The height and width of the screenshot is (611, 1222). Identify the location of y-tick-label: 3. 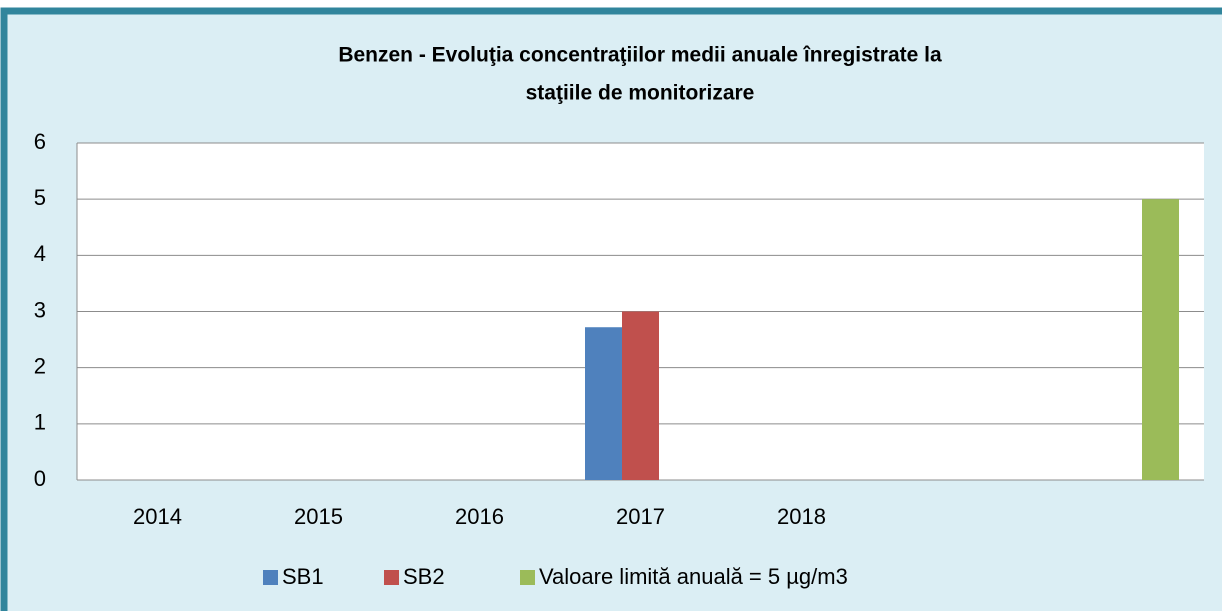
(40, 309).